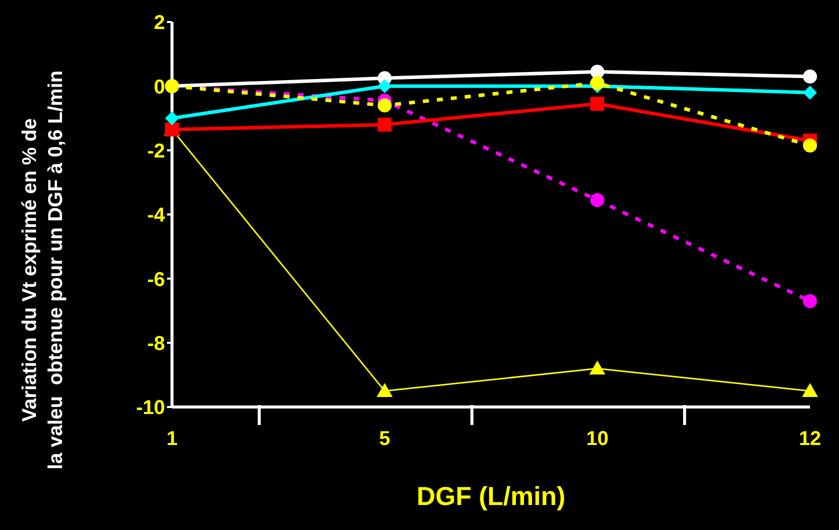  What do you see at coordinates (810, 439) in the screenshot?
I see `x-tick-label: 12` at bounding box center [810, 439].